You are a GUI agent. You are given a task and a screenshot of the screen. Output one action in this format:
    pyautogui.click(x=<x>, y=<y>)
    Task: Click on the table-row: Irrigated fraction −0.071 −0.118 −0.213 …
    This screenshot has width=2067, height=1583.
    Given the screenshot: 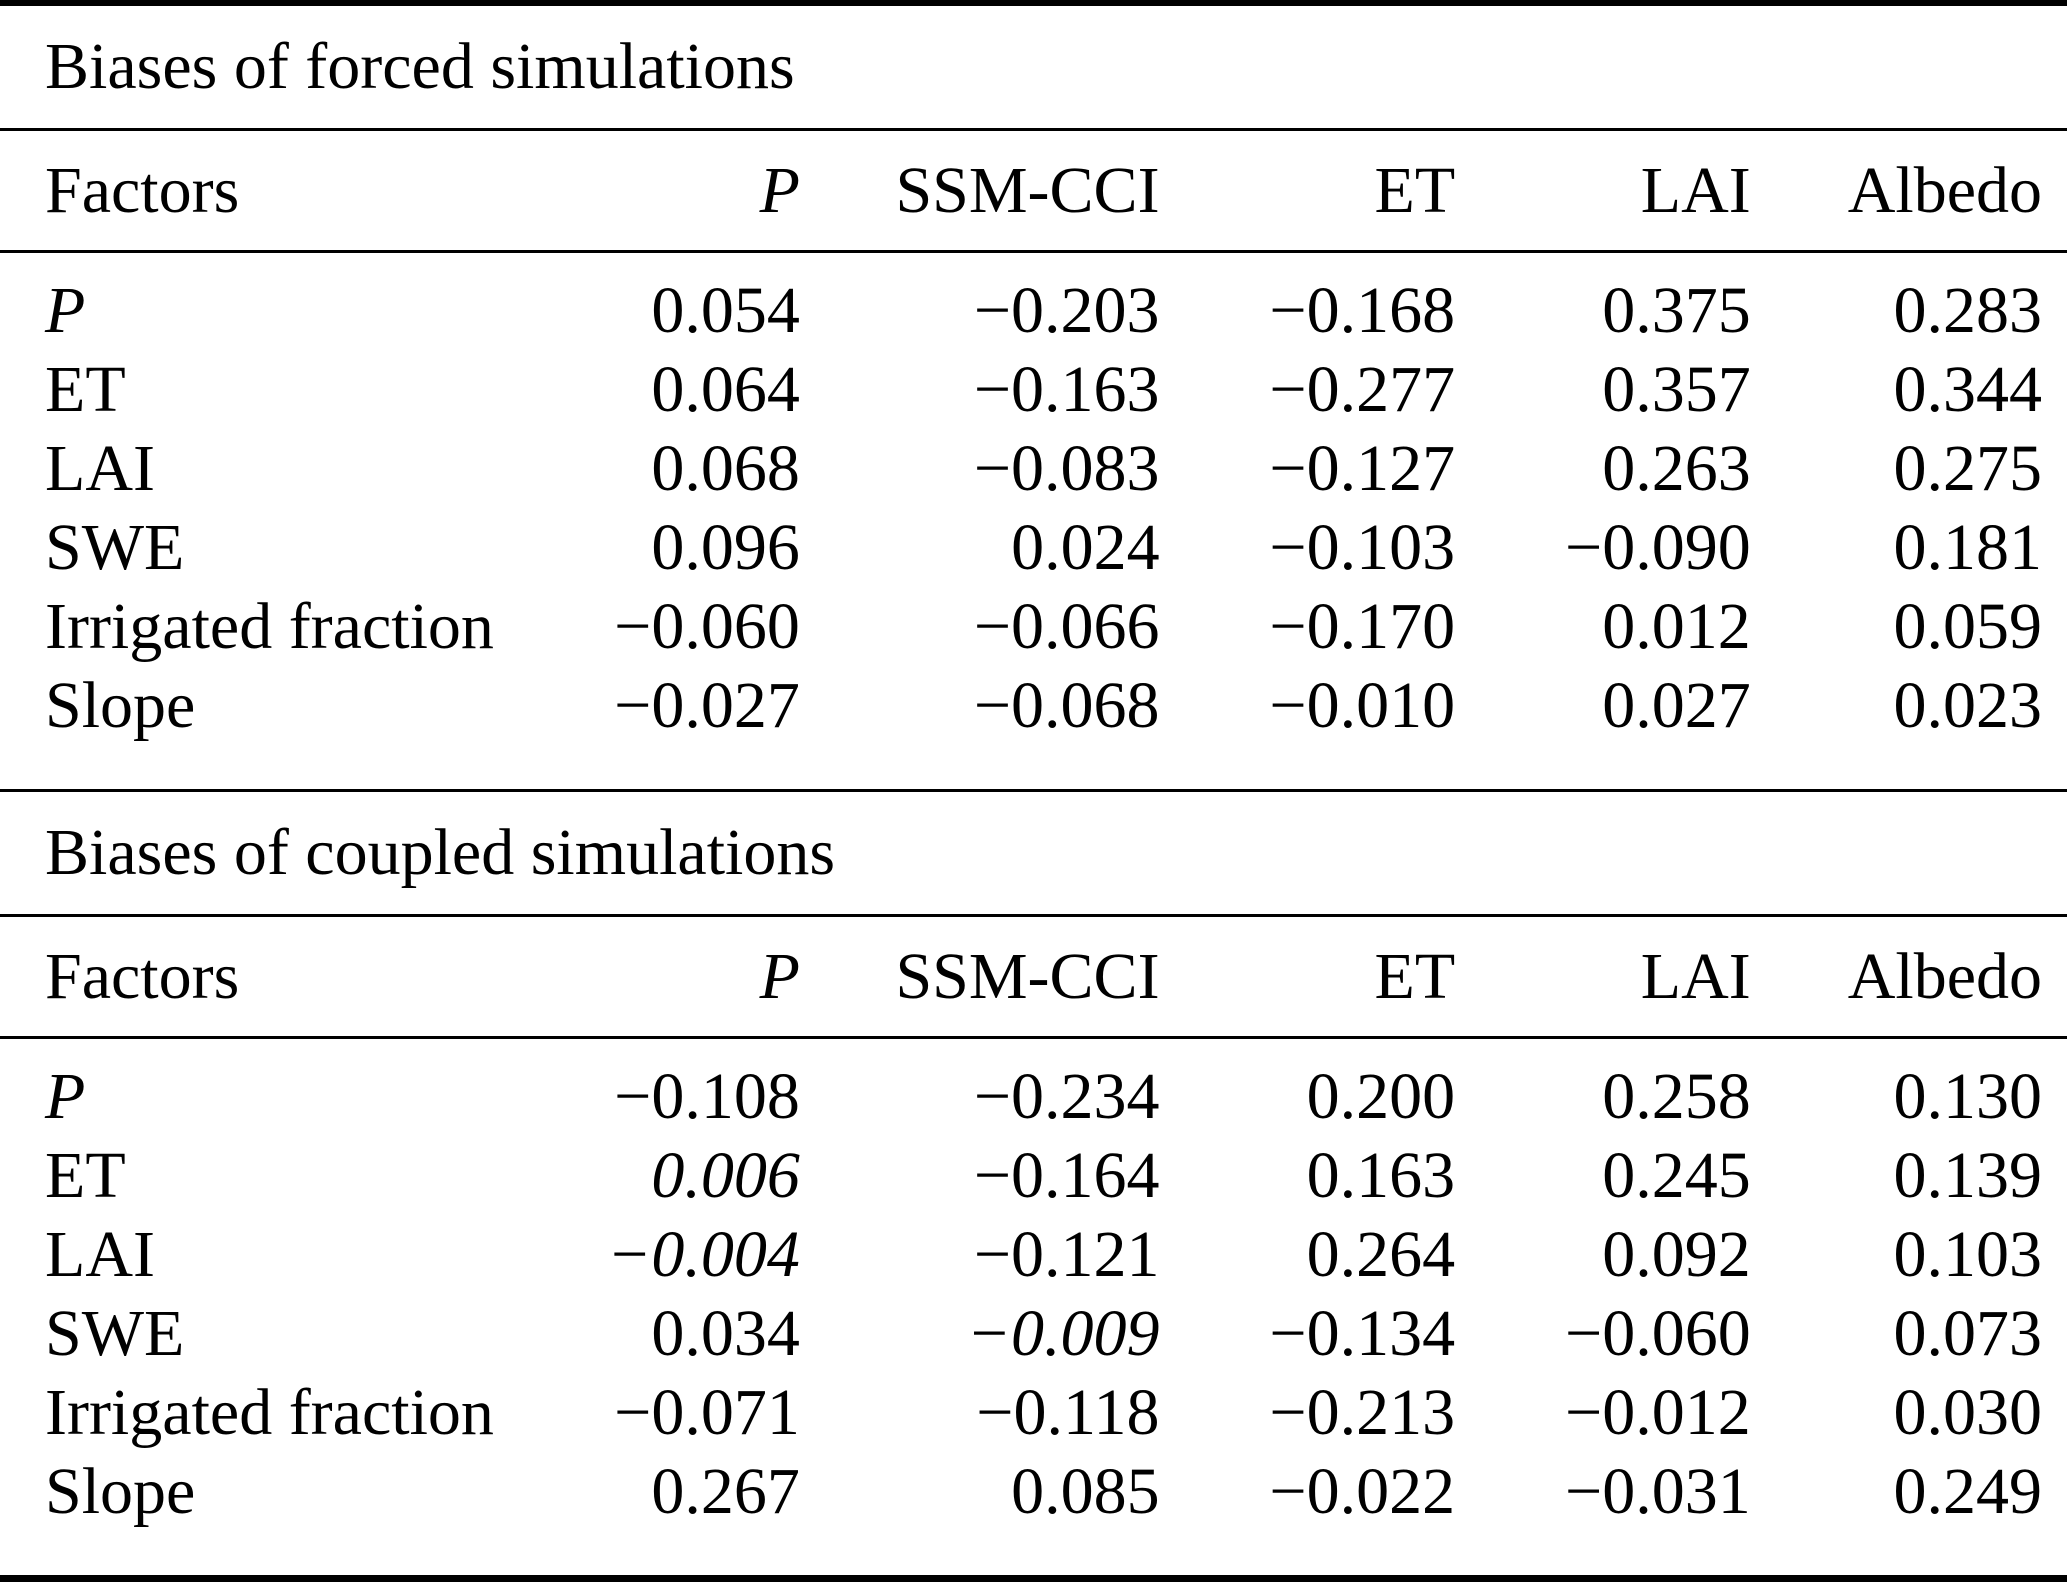 What is the action you would take?
    pyautogui.click(x=1033, y=1412)
    